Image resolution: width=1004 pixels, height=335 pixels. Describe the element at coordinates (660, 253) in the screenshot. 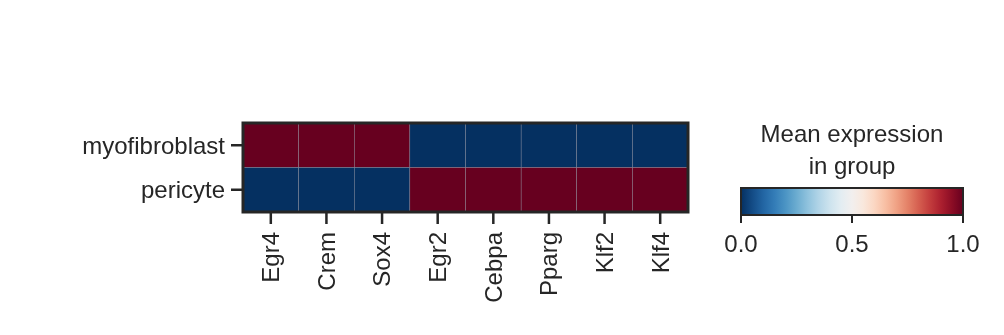

I see `x-tick-label: Klf4` at that location.